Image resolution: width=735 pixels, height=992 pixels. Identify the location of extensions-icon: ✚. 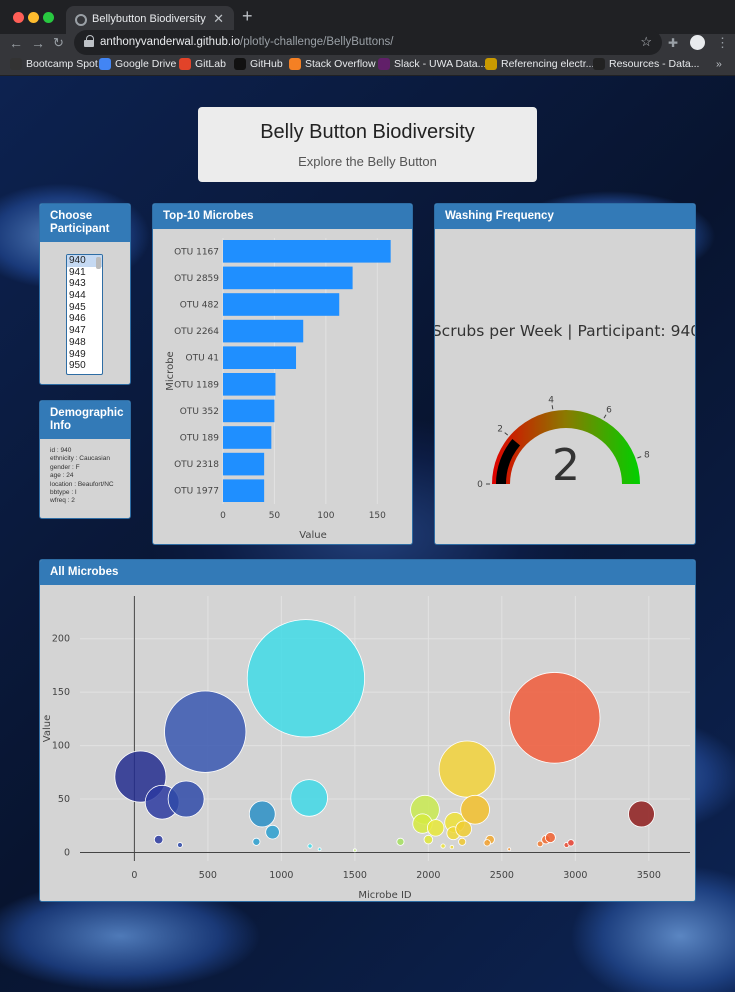
(673, 43).